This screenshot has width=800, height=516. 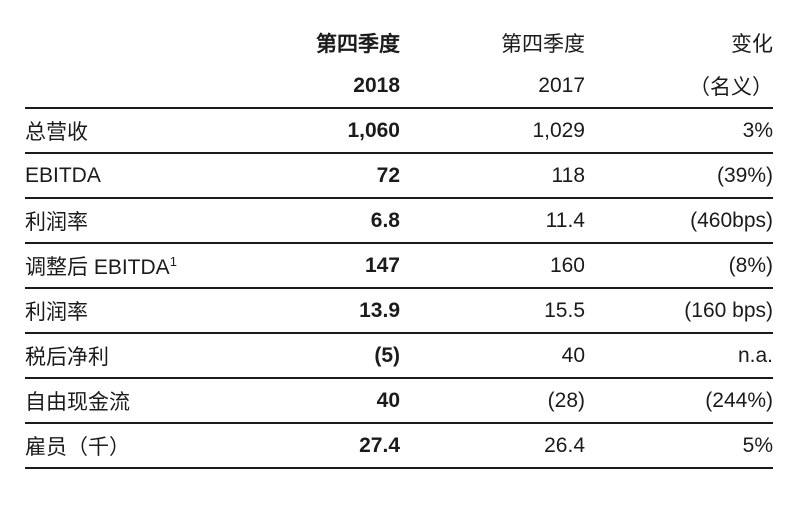 What do you see at coordinates (150, 176) in the screenshot?
I see `metric-label: EBITDA` at bounding box center [150, 176].